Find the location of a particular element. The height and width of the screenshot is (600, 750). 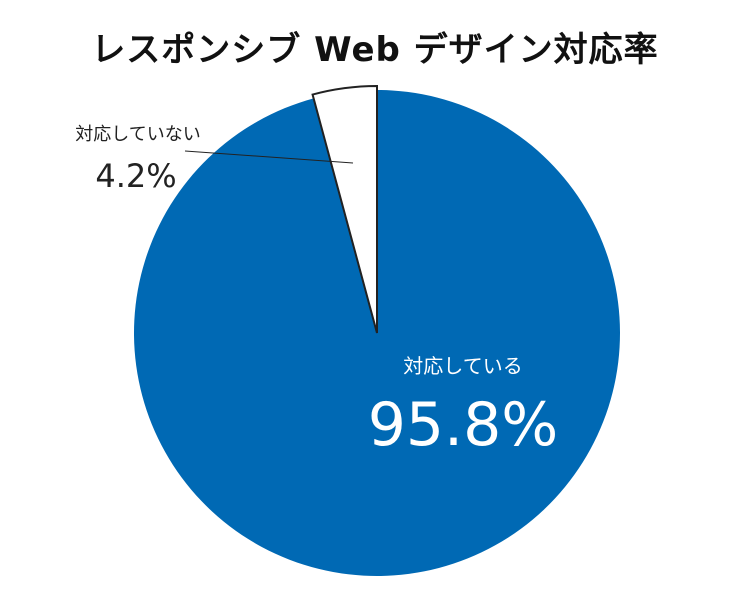

slice-label-not-supported: 対応していない is located at coordinates (137, 134).